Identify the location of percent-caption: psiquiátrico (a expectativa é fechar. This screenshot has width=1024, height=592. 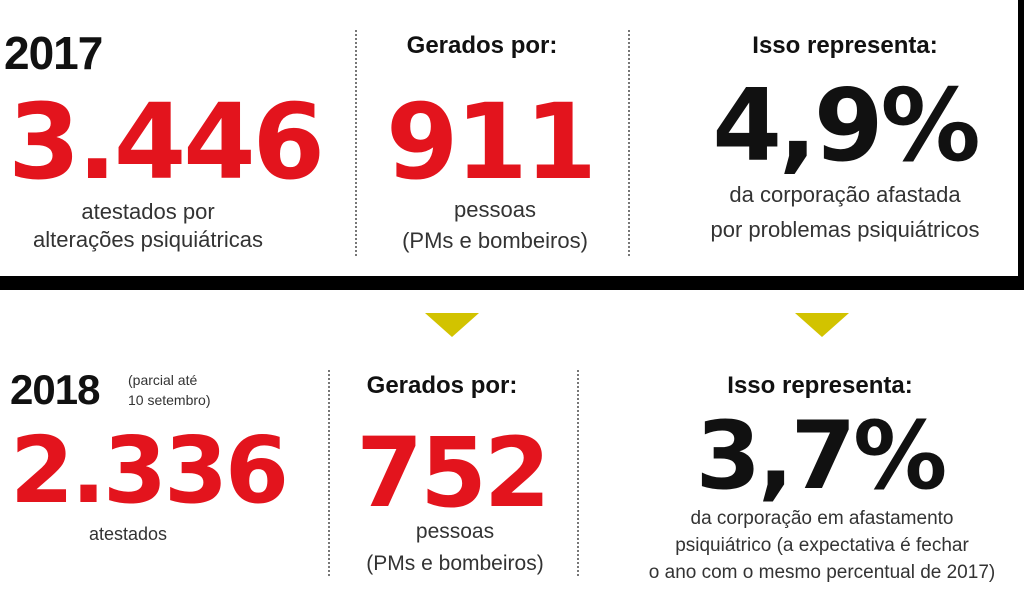
(822, 545).